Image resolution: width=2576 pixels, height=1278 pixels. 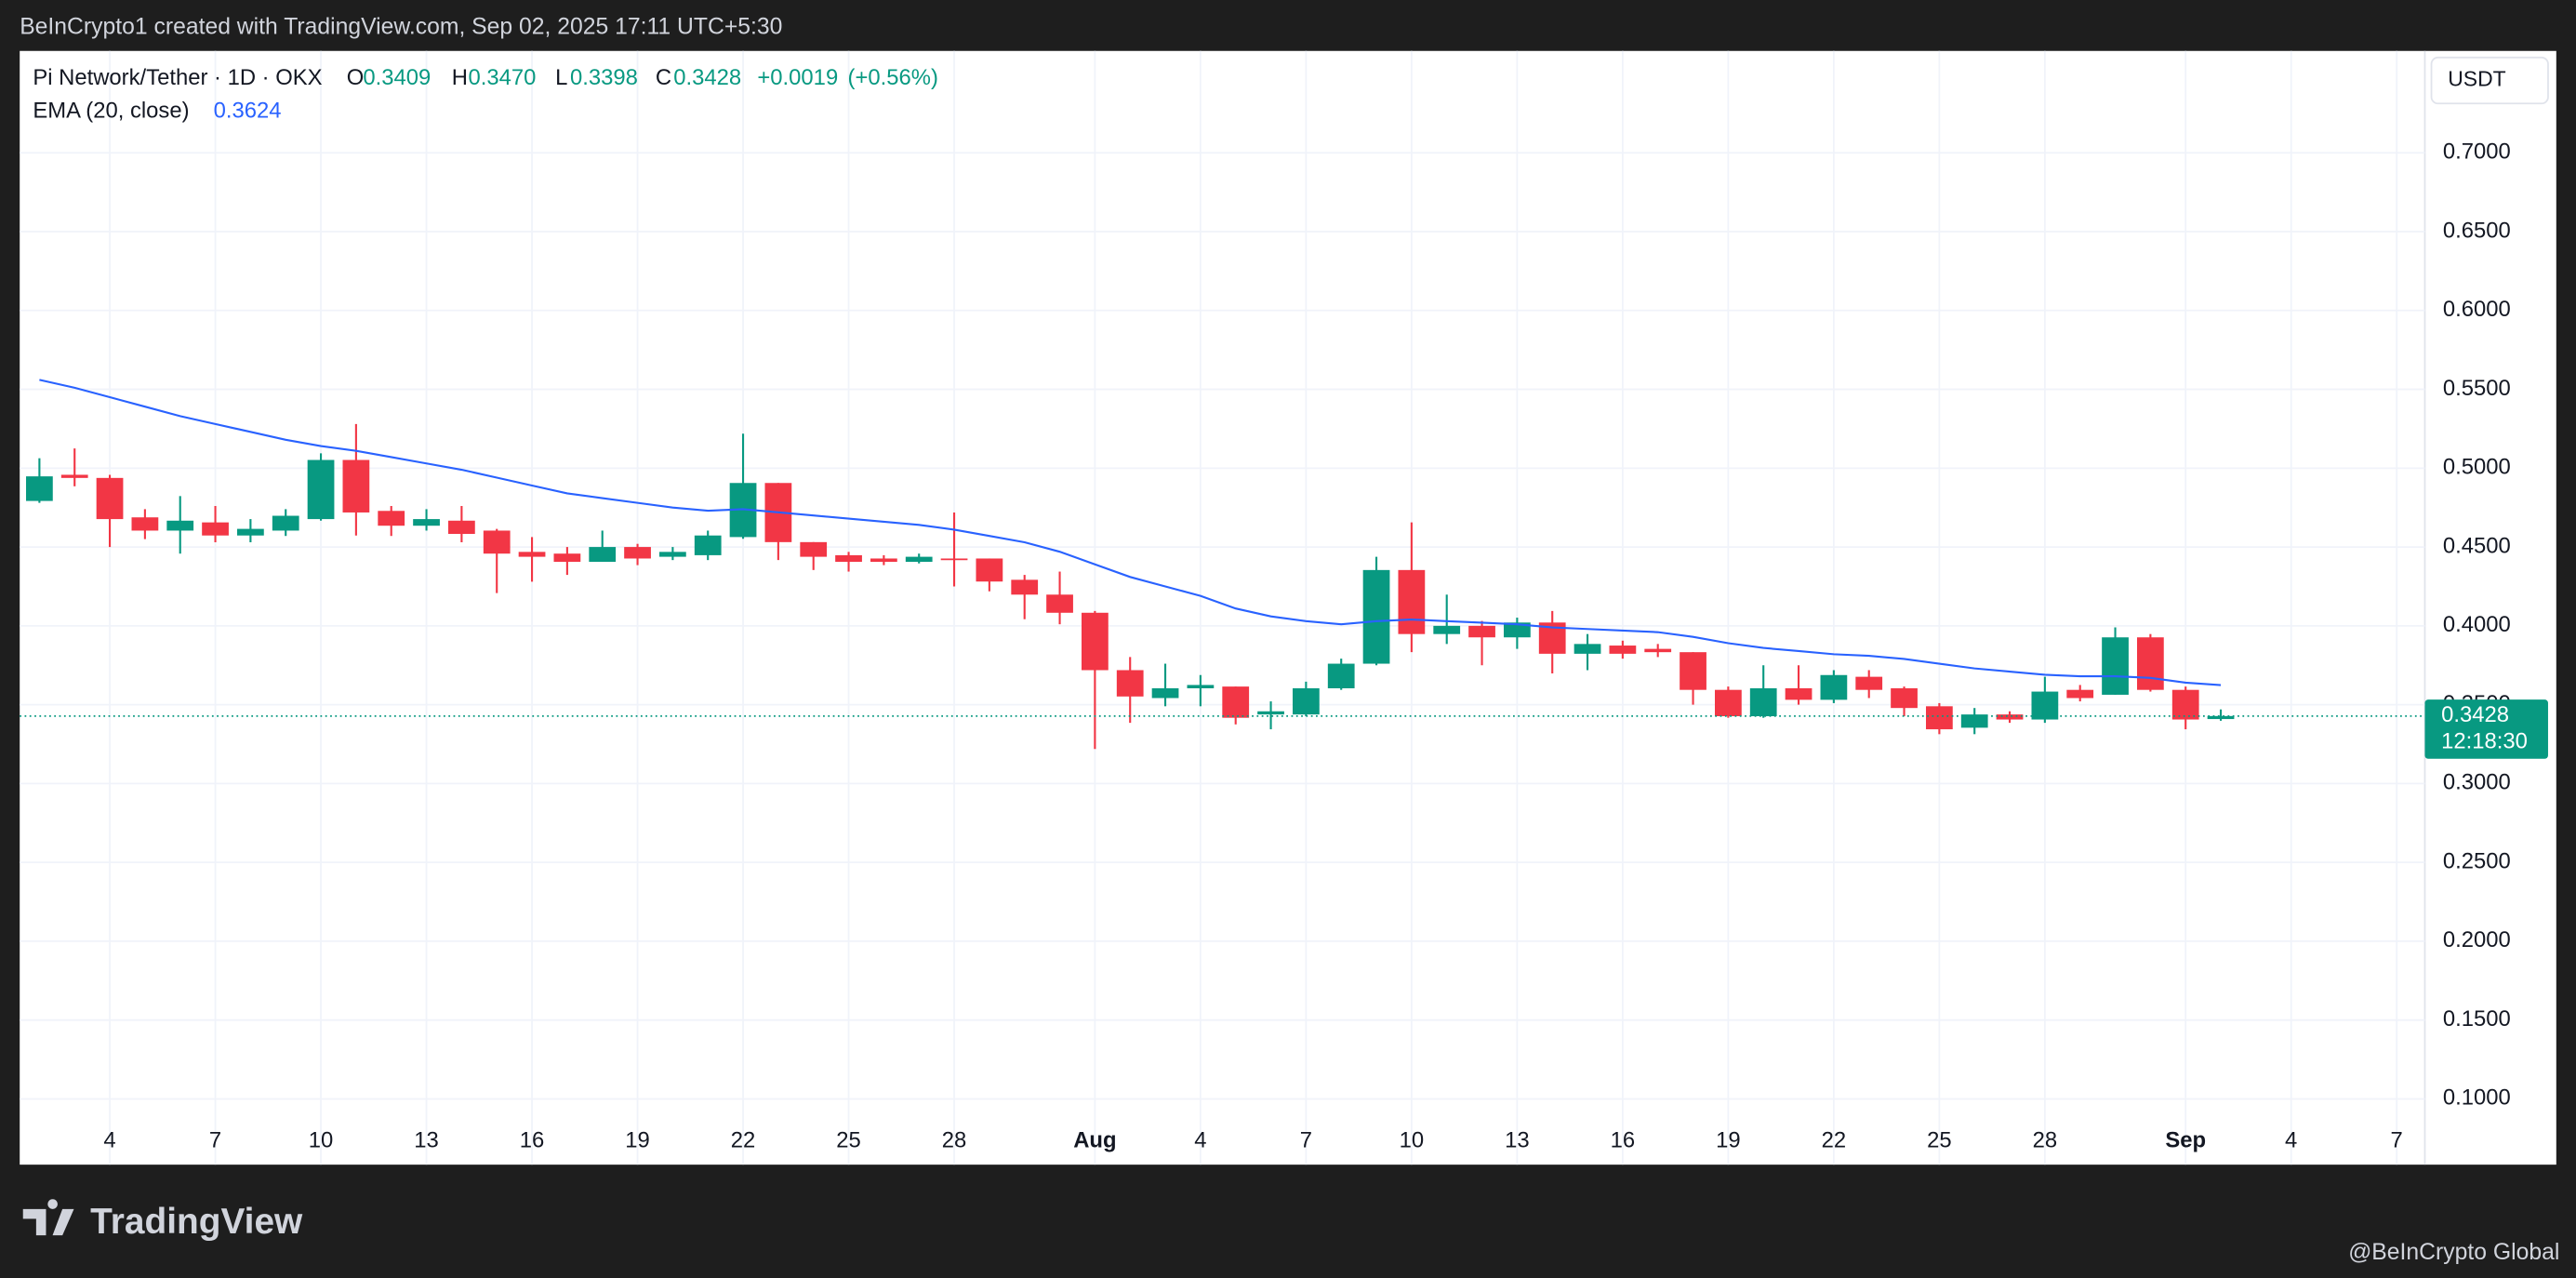 What do you see at coordinates (2477, 782) in the screenshot?
I see `y-tick-label: 0.3000` at bounding box center [2477, 782].